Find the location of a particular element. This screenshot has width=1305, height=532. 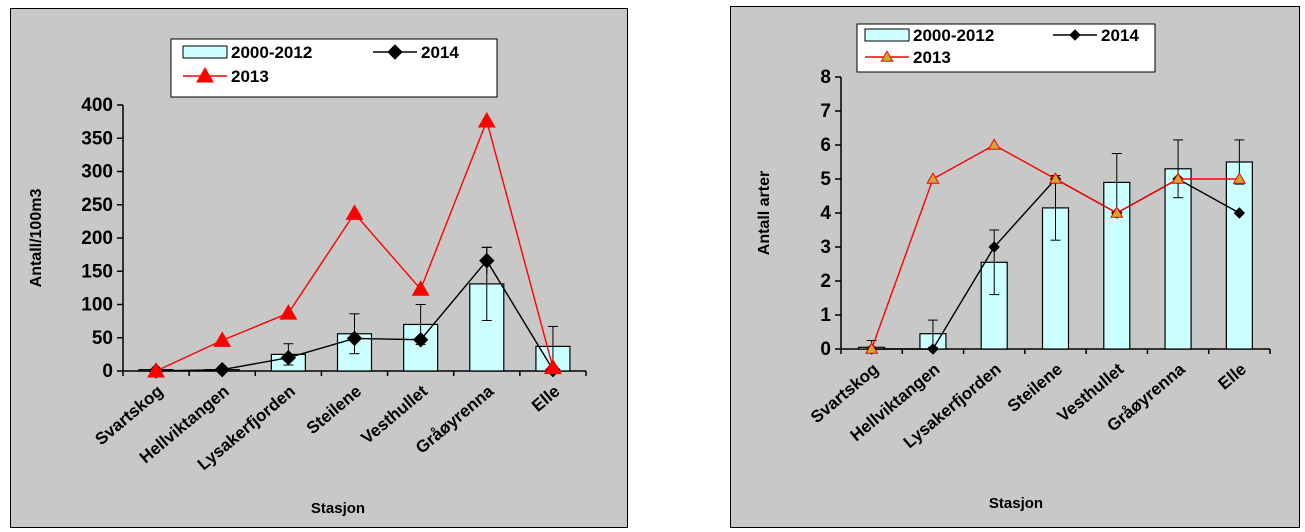

y-tick-label: 150 is located at coordinates (97, 271).